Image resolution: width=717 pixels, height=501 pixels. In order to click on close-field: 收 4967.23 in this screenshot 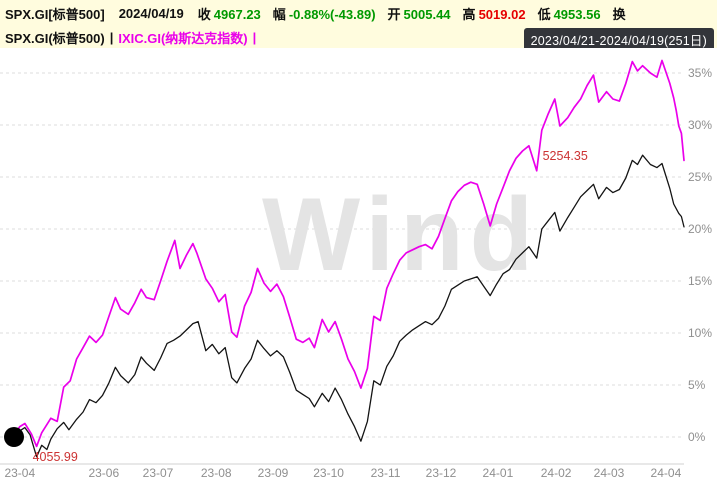, I will do `click(229, 13)`.